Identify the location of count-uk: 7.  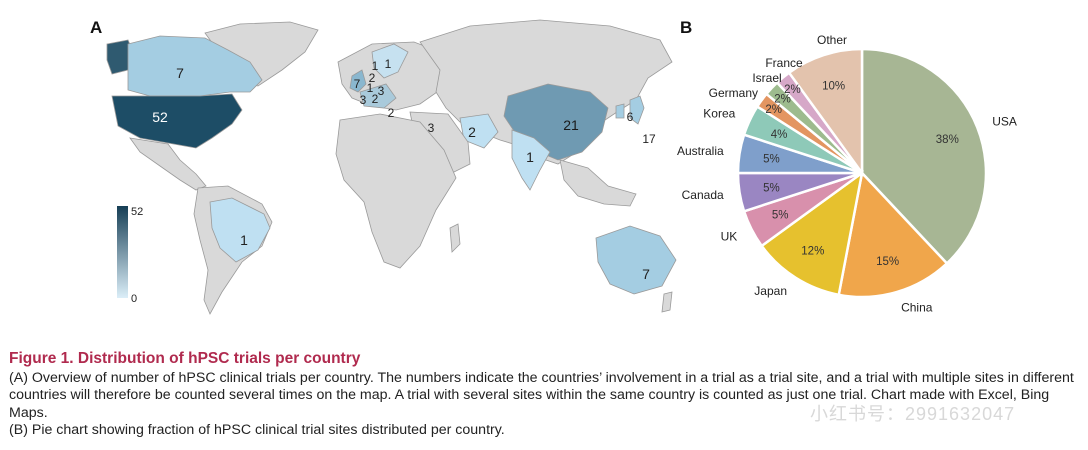
(357, 84).